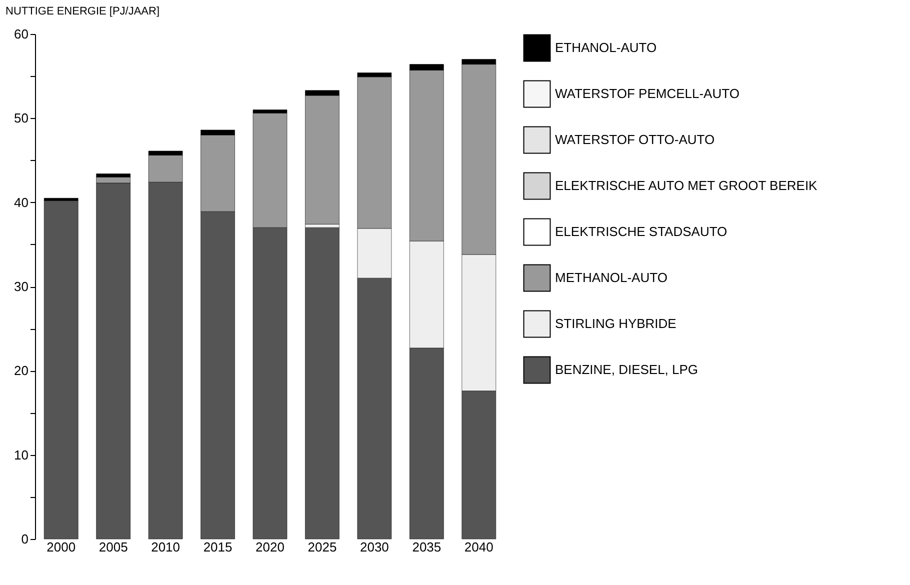 This screenshot has width=910, height=585. What do you see at coordinates (641, 231) in the screenshot?
I see `legend-label: ELEKTRISCHE STADSAUTO` at bounding box center [641, 231].